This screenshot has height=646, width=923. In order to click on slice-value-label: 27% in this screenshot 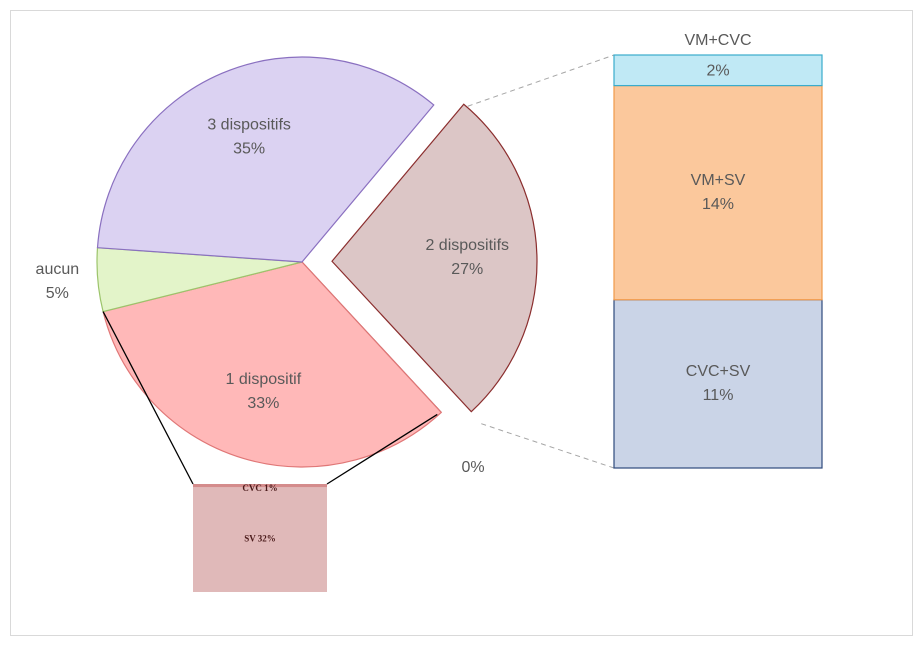, I will do `click(467, 269)`.